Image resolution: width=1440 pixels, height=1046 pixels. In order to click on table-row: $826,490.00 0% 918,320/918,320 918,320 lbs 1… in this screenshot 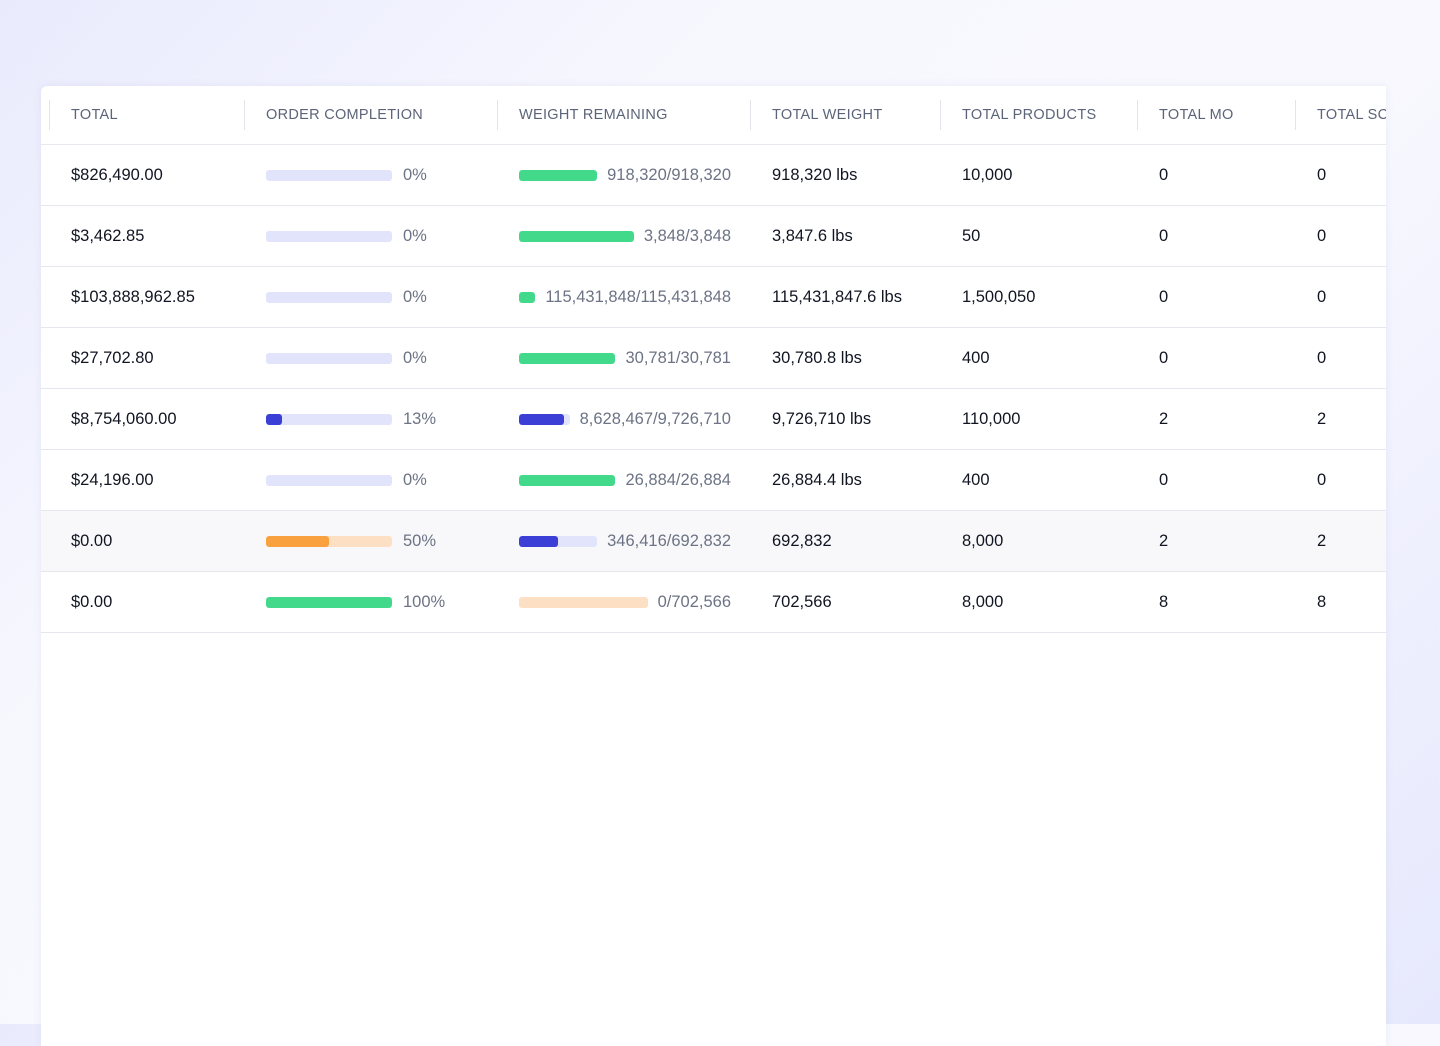, I will do `click(713, 175)`.